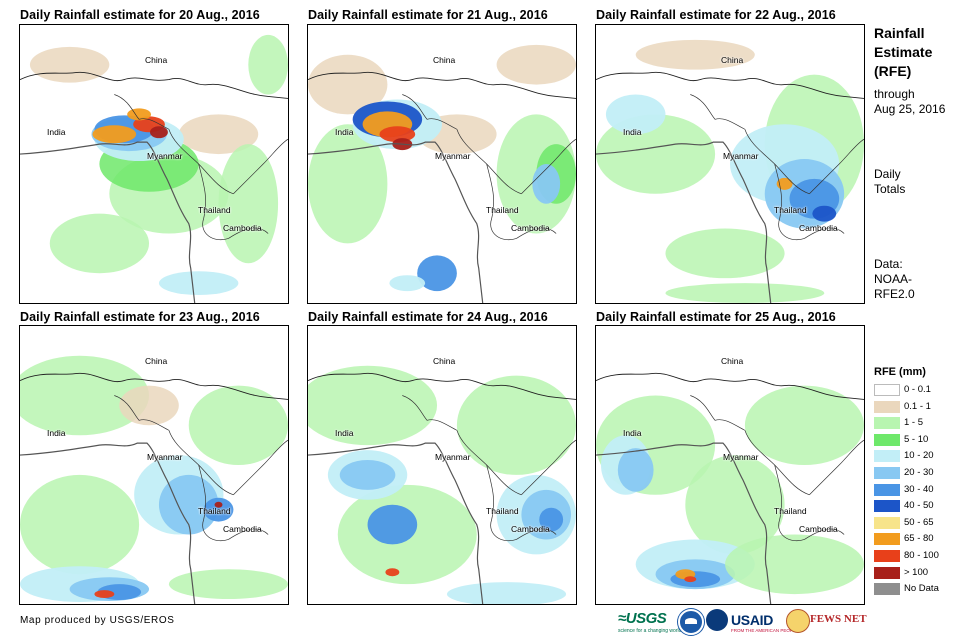  Describe the element at coordinates (921, 589) in the screenshot. I see `legend-label: No Data` at that location.